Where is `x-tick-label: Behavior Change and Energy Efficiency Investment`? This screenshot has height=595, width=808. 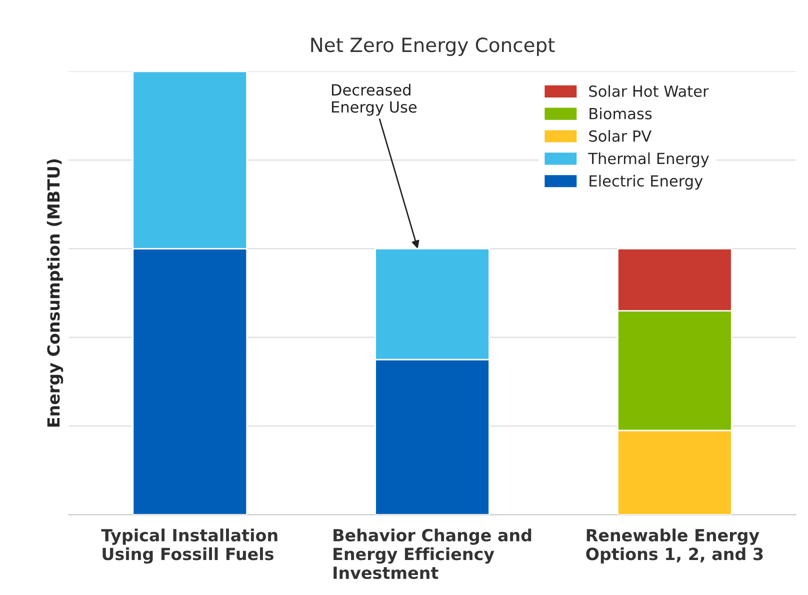
x-tick-label: Behavior Change and Energy Efficiency Investment is located at coordinates (433, 554).